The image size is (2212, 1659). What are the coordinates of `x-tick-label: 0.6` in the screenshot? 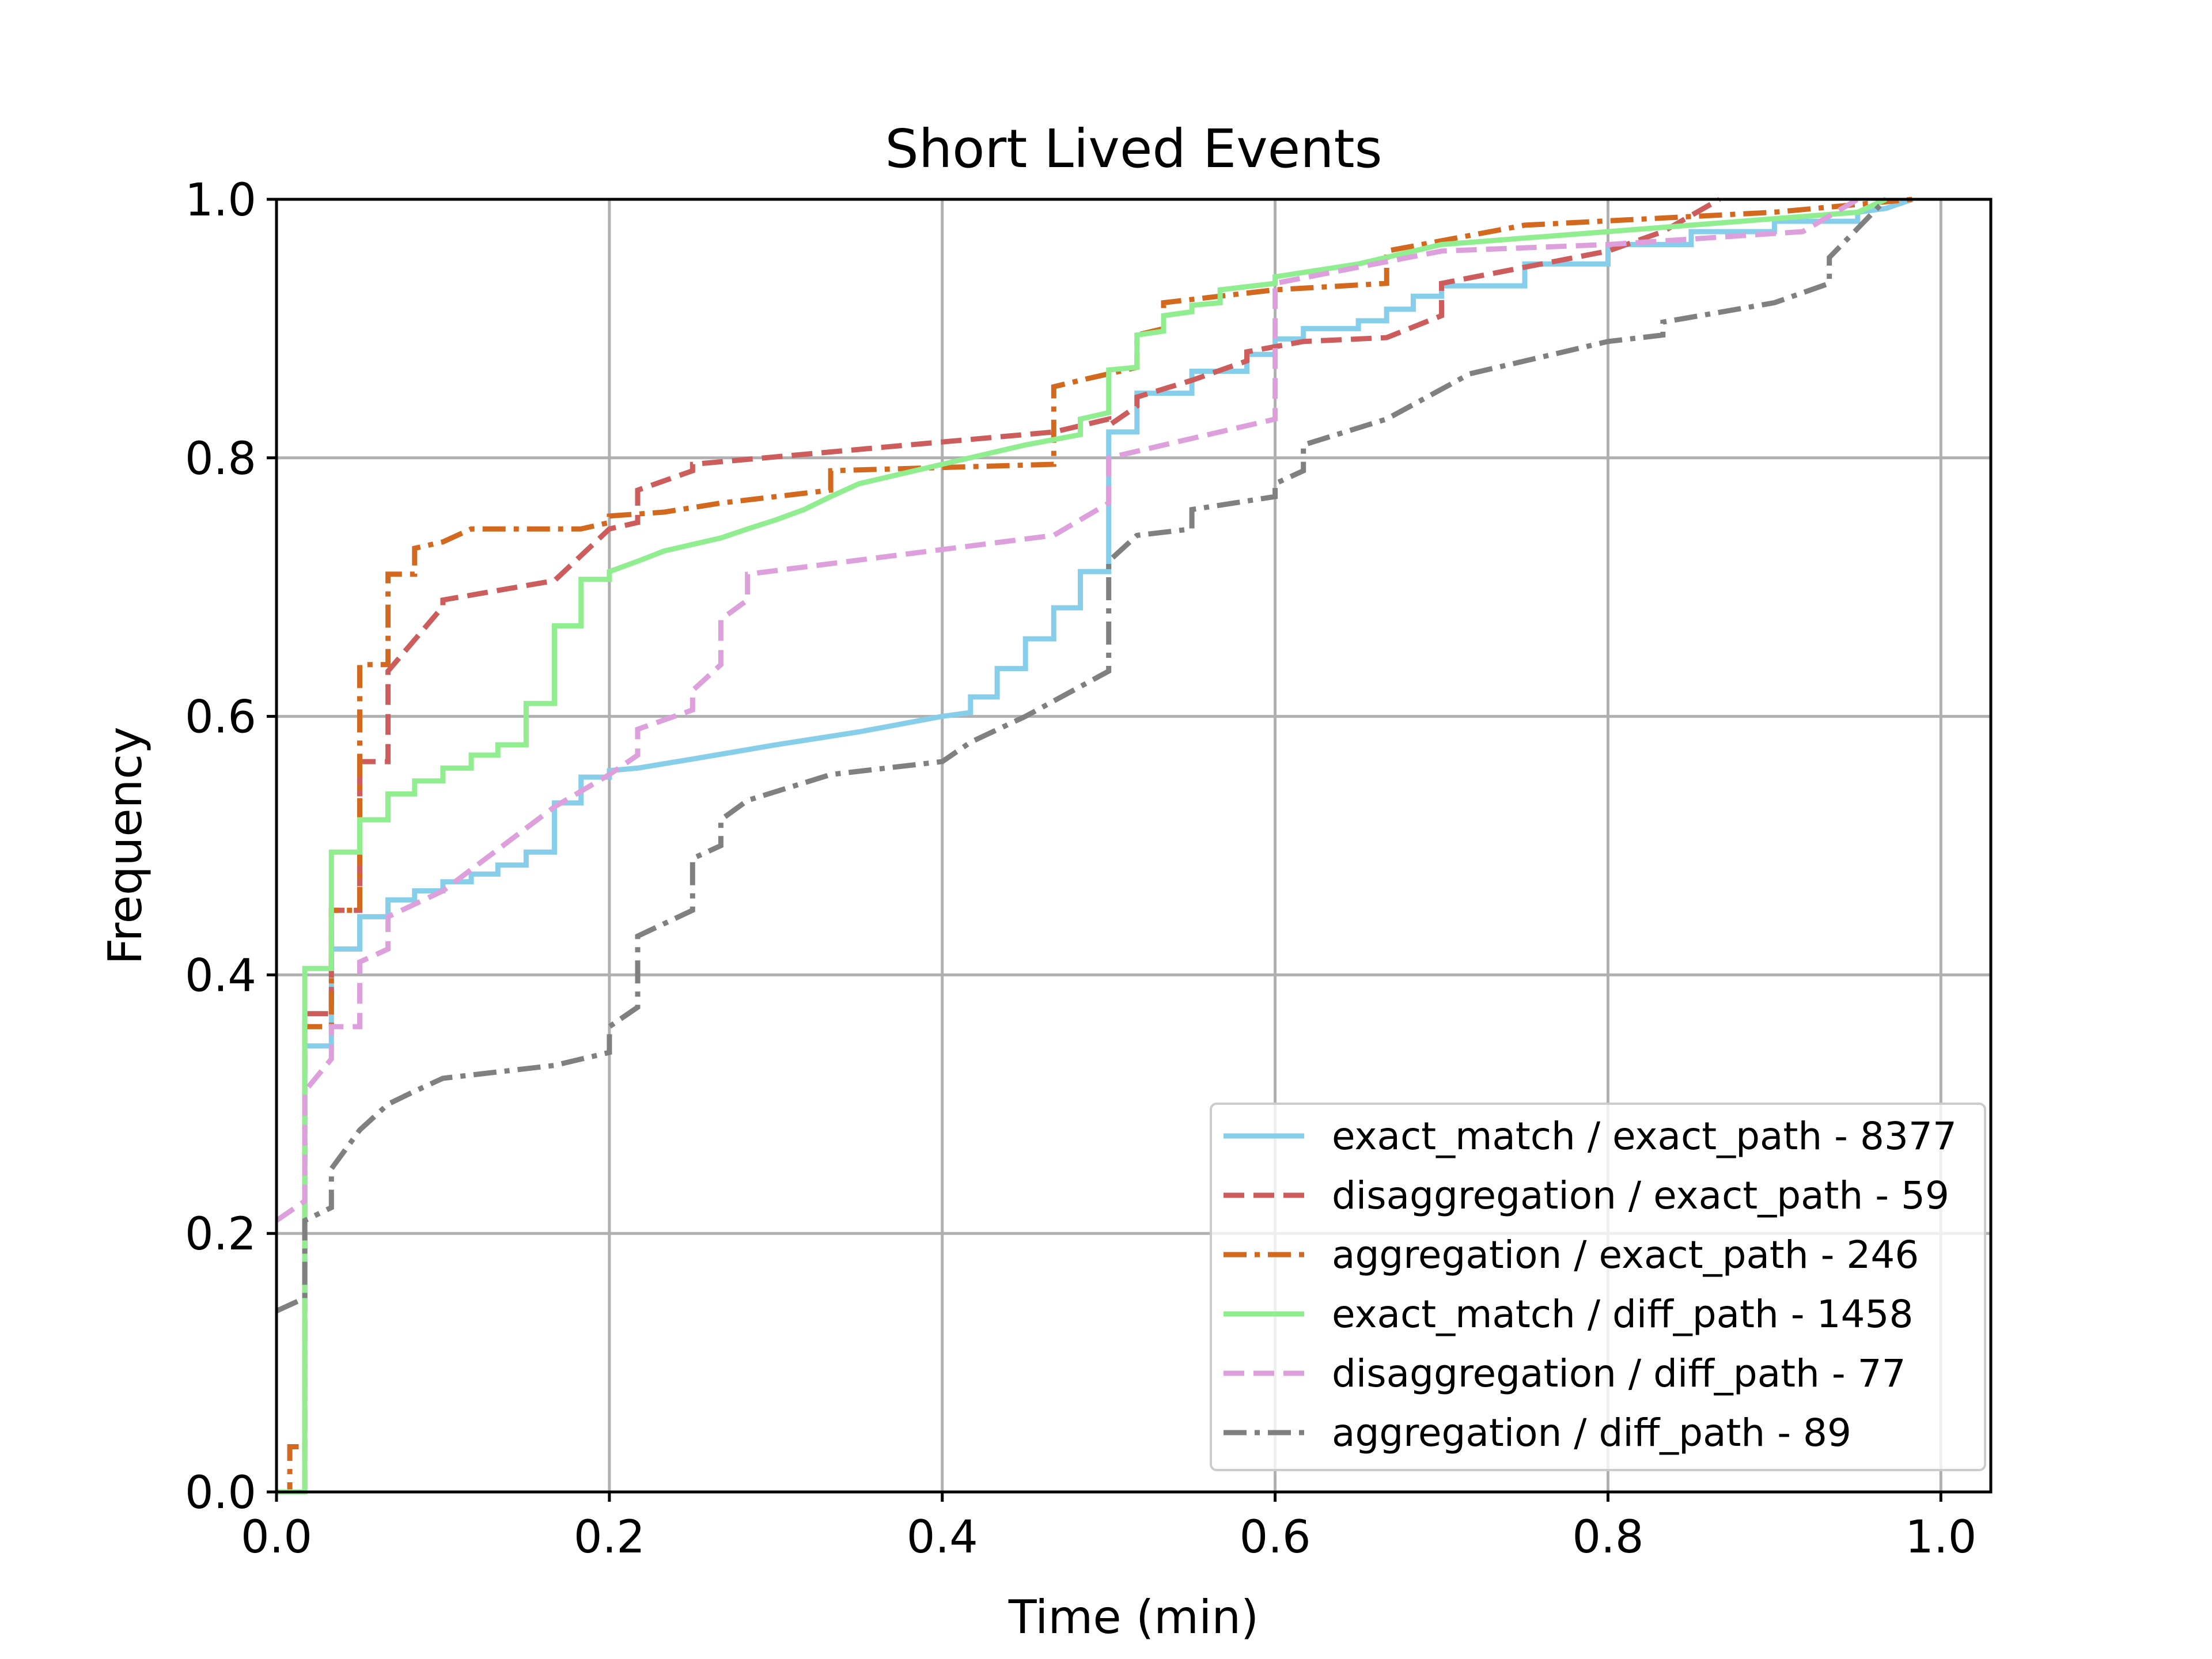 It's located at (1275, 1537).